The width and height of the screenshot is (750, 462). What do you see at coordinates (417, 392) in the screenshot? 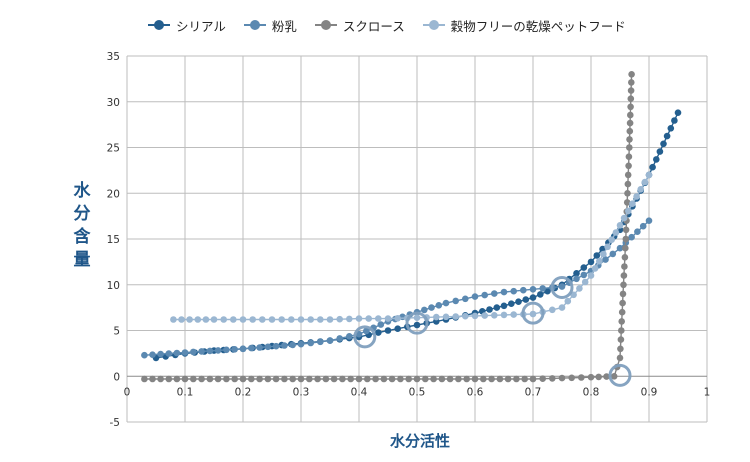
I see `x-tick-label: 0.5` at bounding box center [417, 392].